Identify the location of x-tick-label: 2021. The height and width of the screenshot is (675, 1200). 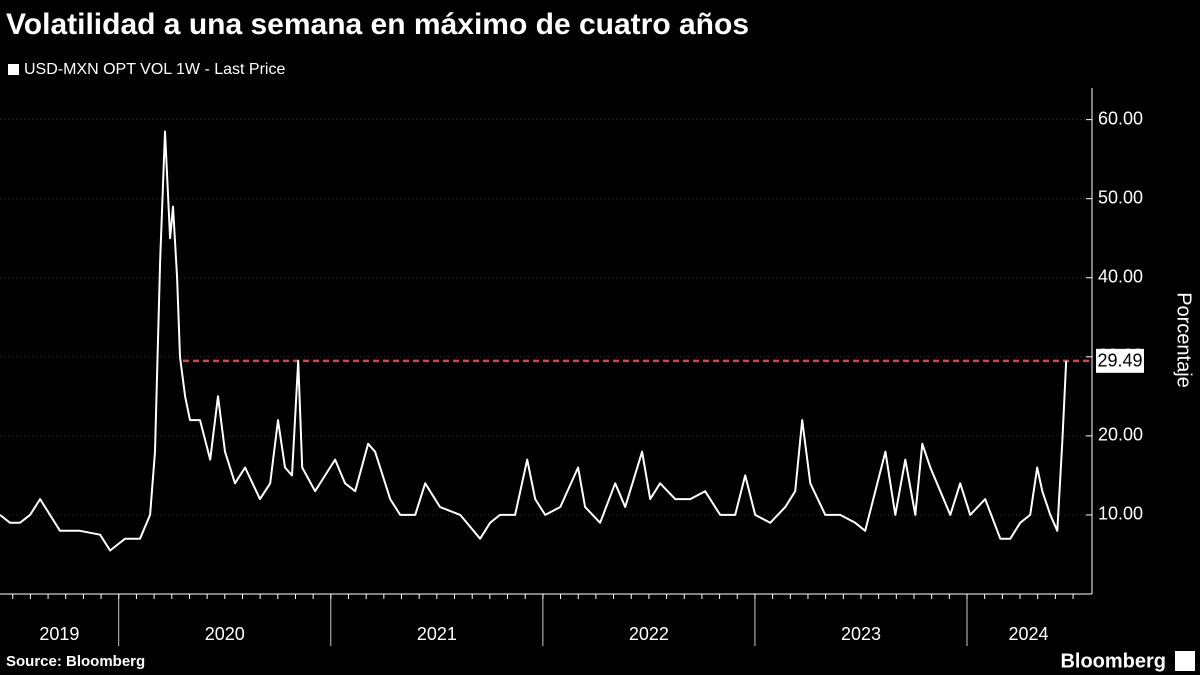
(437, 634).